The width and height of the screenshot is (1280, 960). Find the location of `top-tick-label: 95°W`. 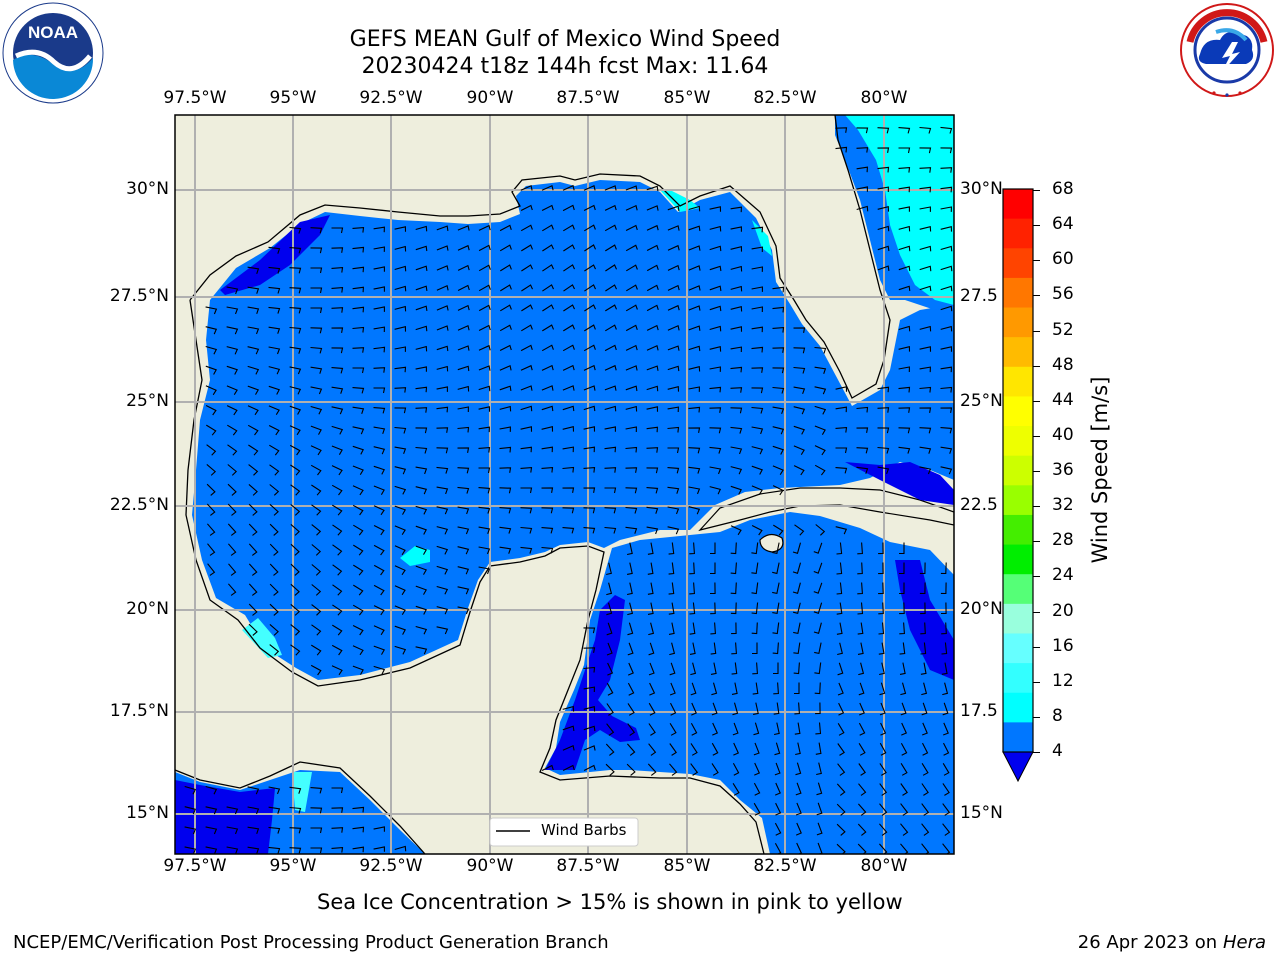

top-tick-label: 95°W is located at coordinates (293, 98).